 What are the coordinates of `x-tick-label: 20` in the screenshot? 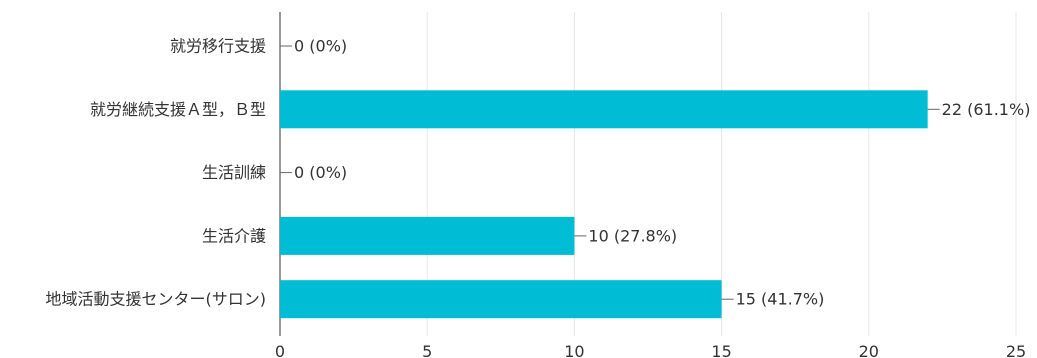 It's located at (869, 350).